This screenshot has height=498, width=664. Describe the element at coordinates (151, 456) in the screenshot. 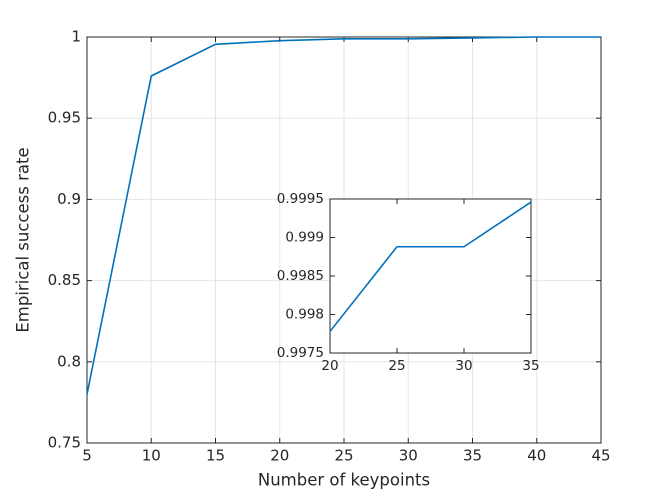

I see `x-tick-label: 10` at that location.